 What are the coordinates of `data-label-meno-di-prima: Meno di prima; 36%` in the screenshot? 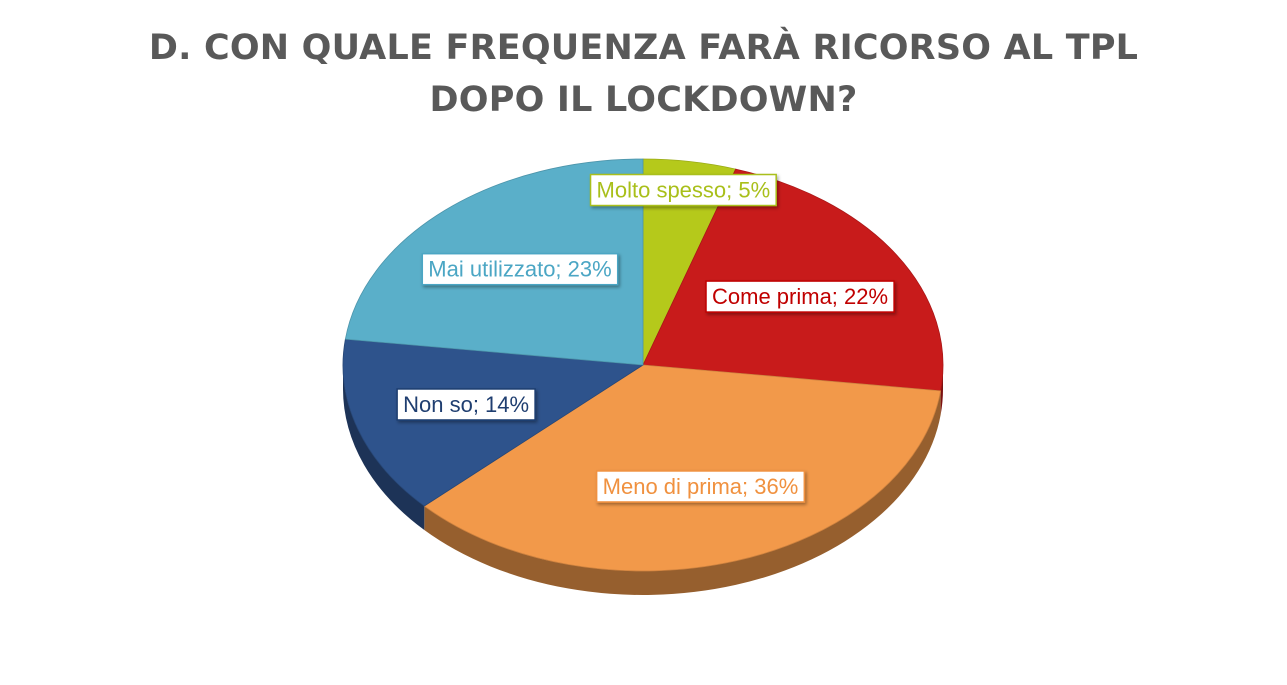 It's located at (700, 486).